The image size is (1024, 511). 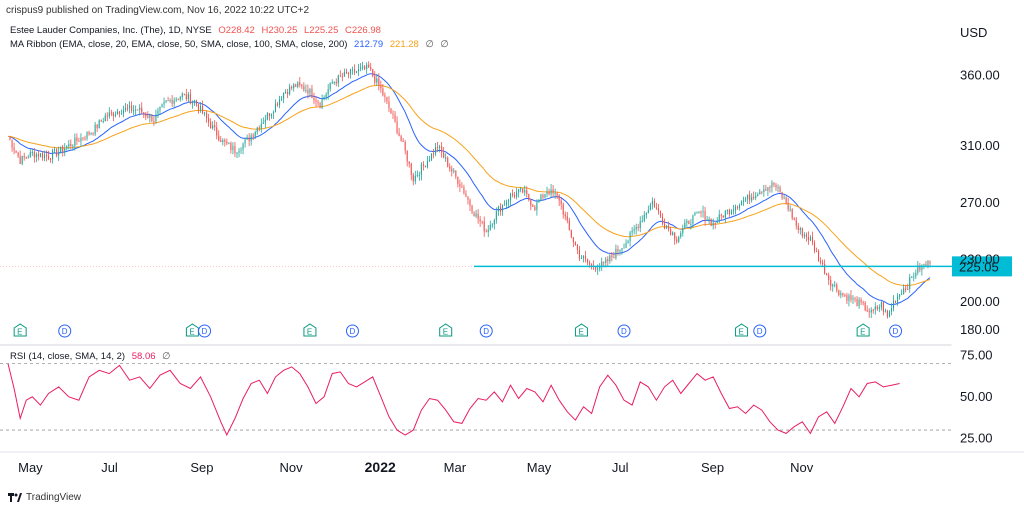 I want to click on sma200-value: ∅, so click(x=444, y=44).